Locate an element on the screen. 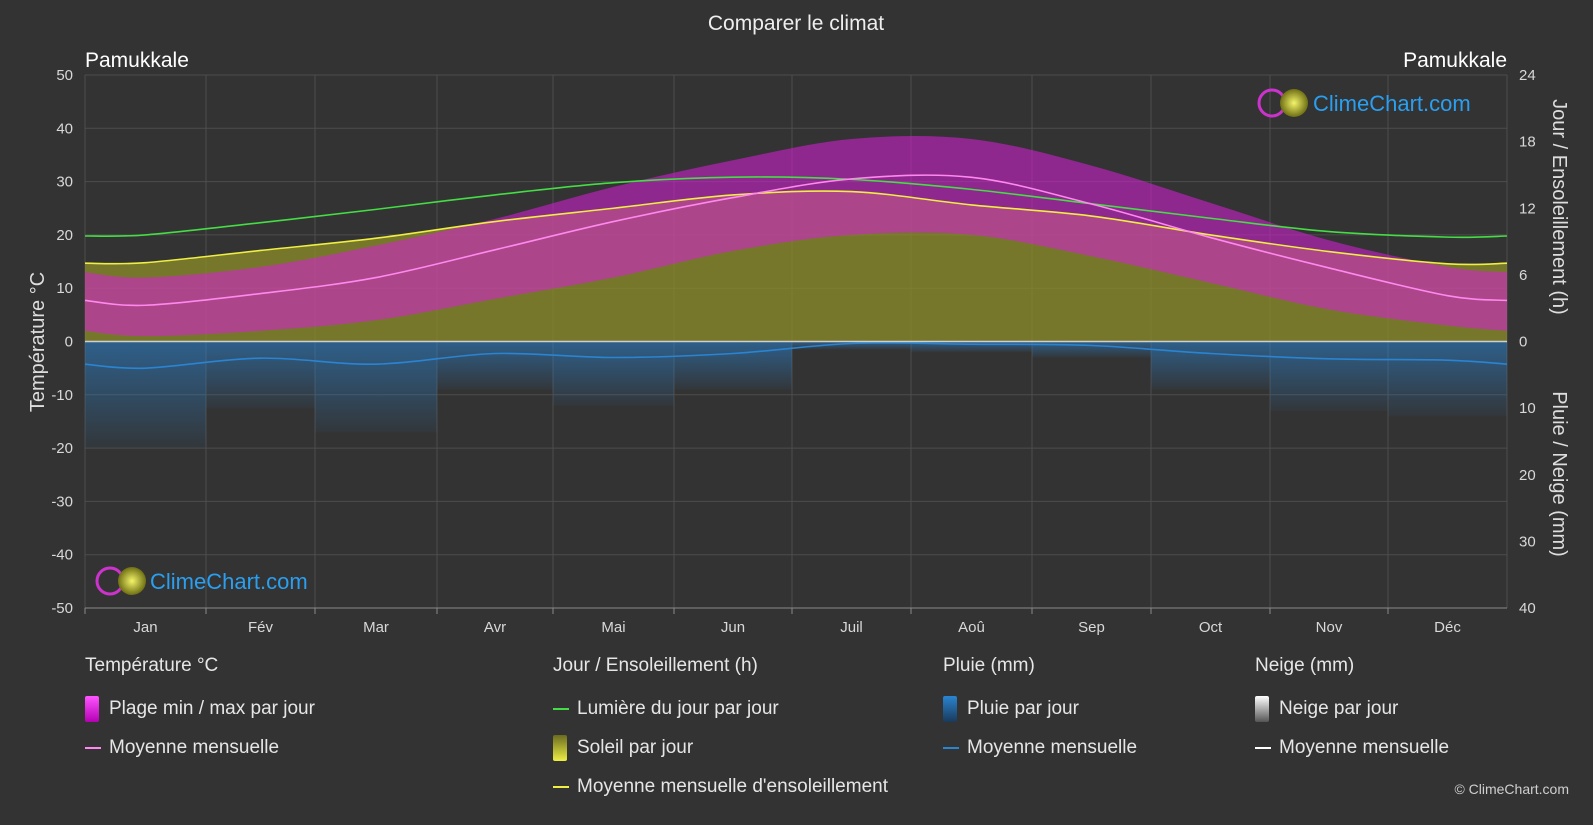 This screenshot has height=825, width=1593. y-right-bottom-tick-label: 30 is located at coordinates (1527, 541).